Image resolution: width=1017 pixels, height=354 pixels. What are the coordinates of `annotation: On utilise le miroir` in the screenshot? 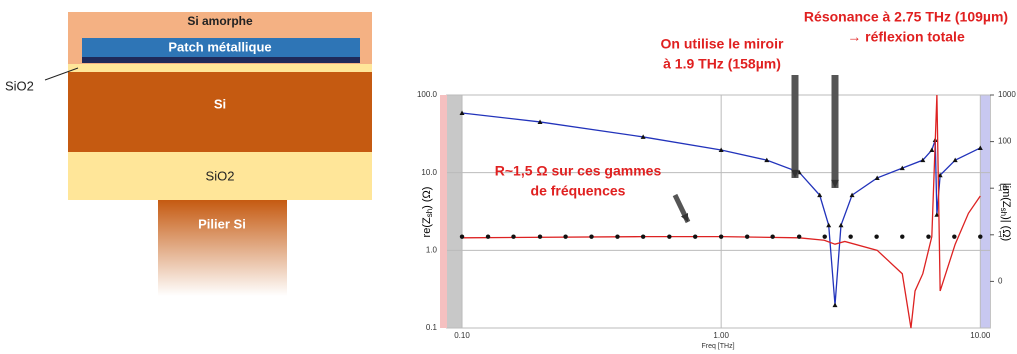 It's located at (722, 44).